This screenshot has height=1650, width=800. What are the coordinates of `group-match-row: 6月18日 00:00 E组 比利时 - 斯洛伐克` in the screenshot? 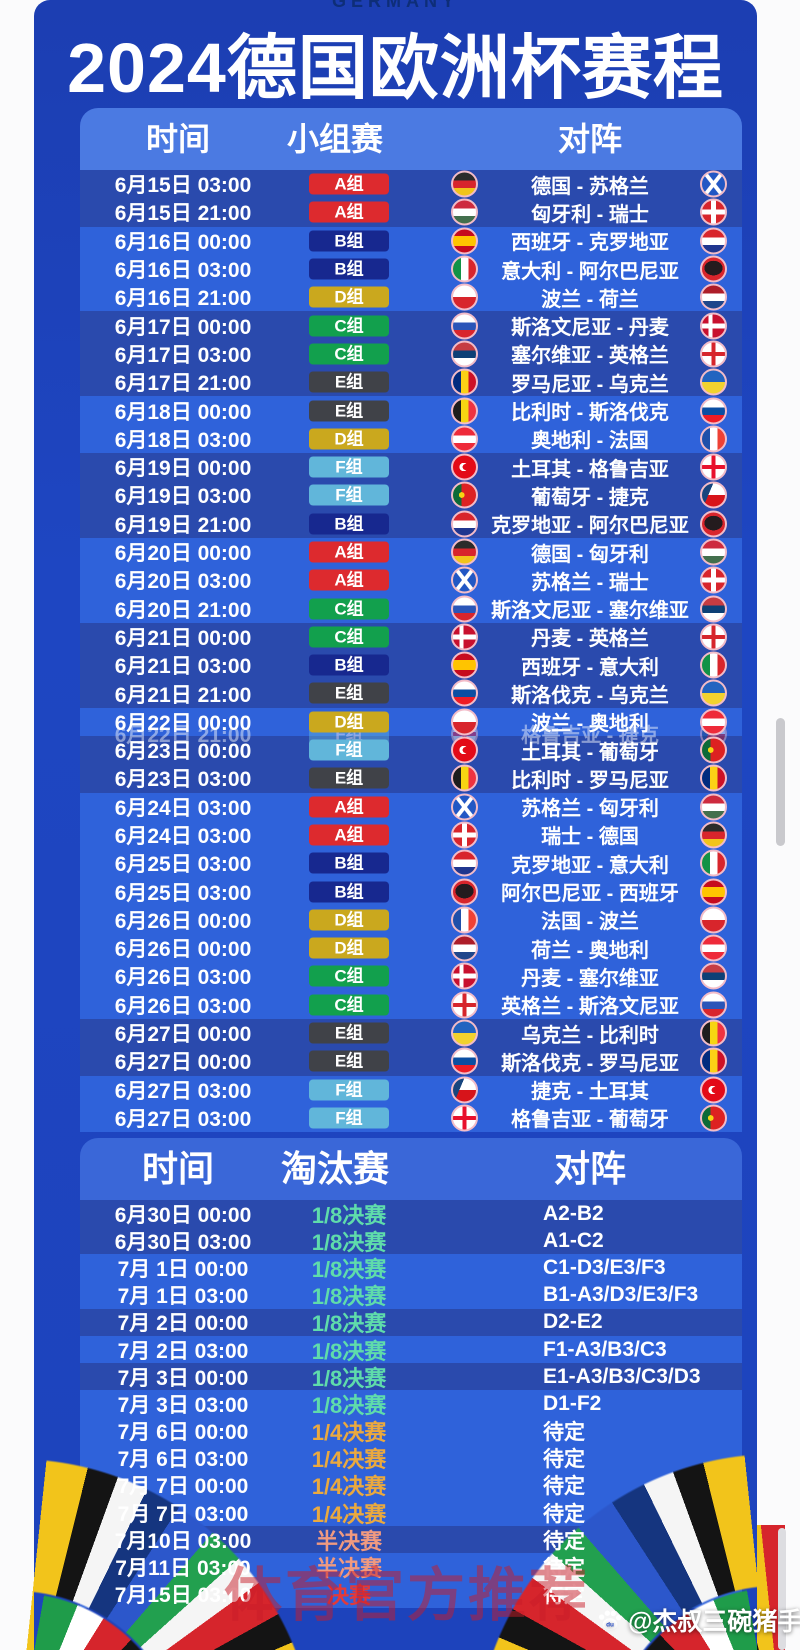 It's located at (411, 410).